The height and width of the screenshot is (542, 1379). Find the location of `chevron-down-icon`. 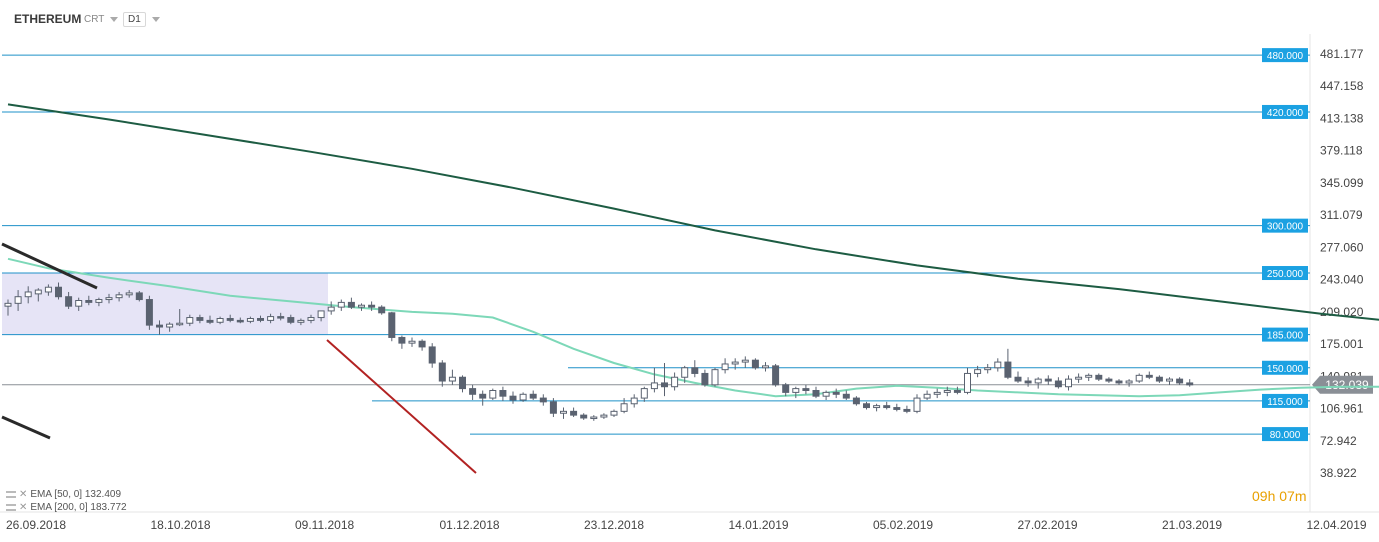

chevron-down-icon is located at coordinates (114, 19).